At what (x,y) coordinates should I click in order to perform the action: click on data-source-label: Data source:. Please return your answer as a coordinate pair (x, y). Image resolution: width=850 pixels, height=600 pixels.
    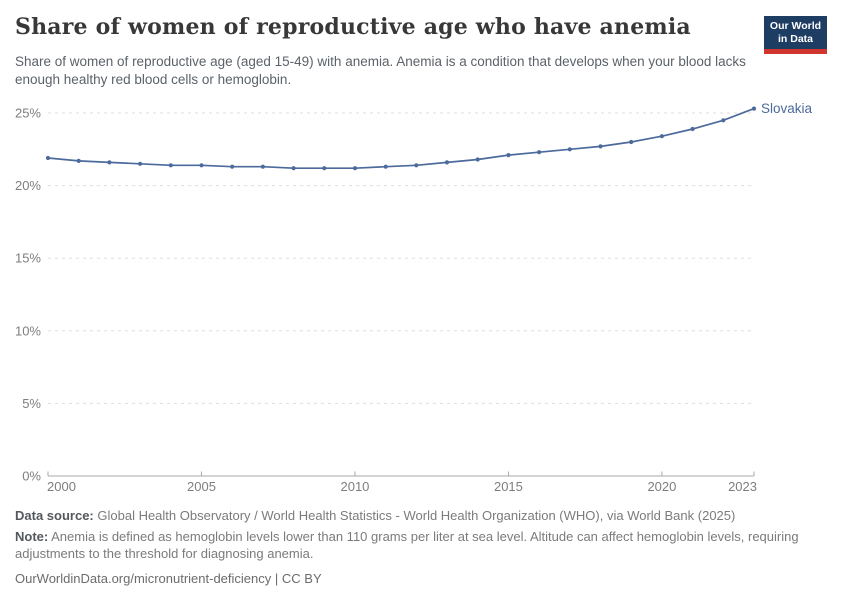
    Looking at the image, I should click on (54, 515).